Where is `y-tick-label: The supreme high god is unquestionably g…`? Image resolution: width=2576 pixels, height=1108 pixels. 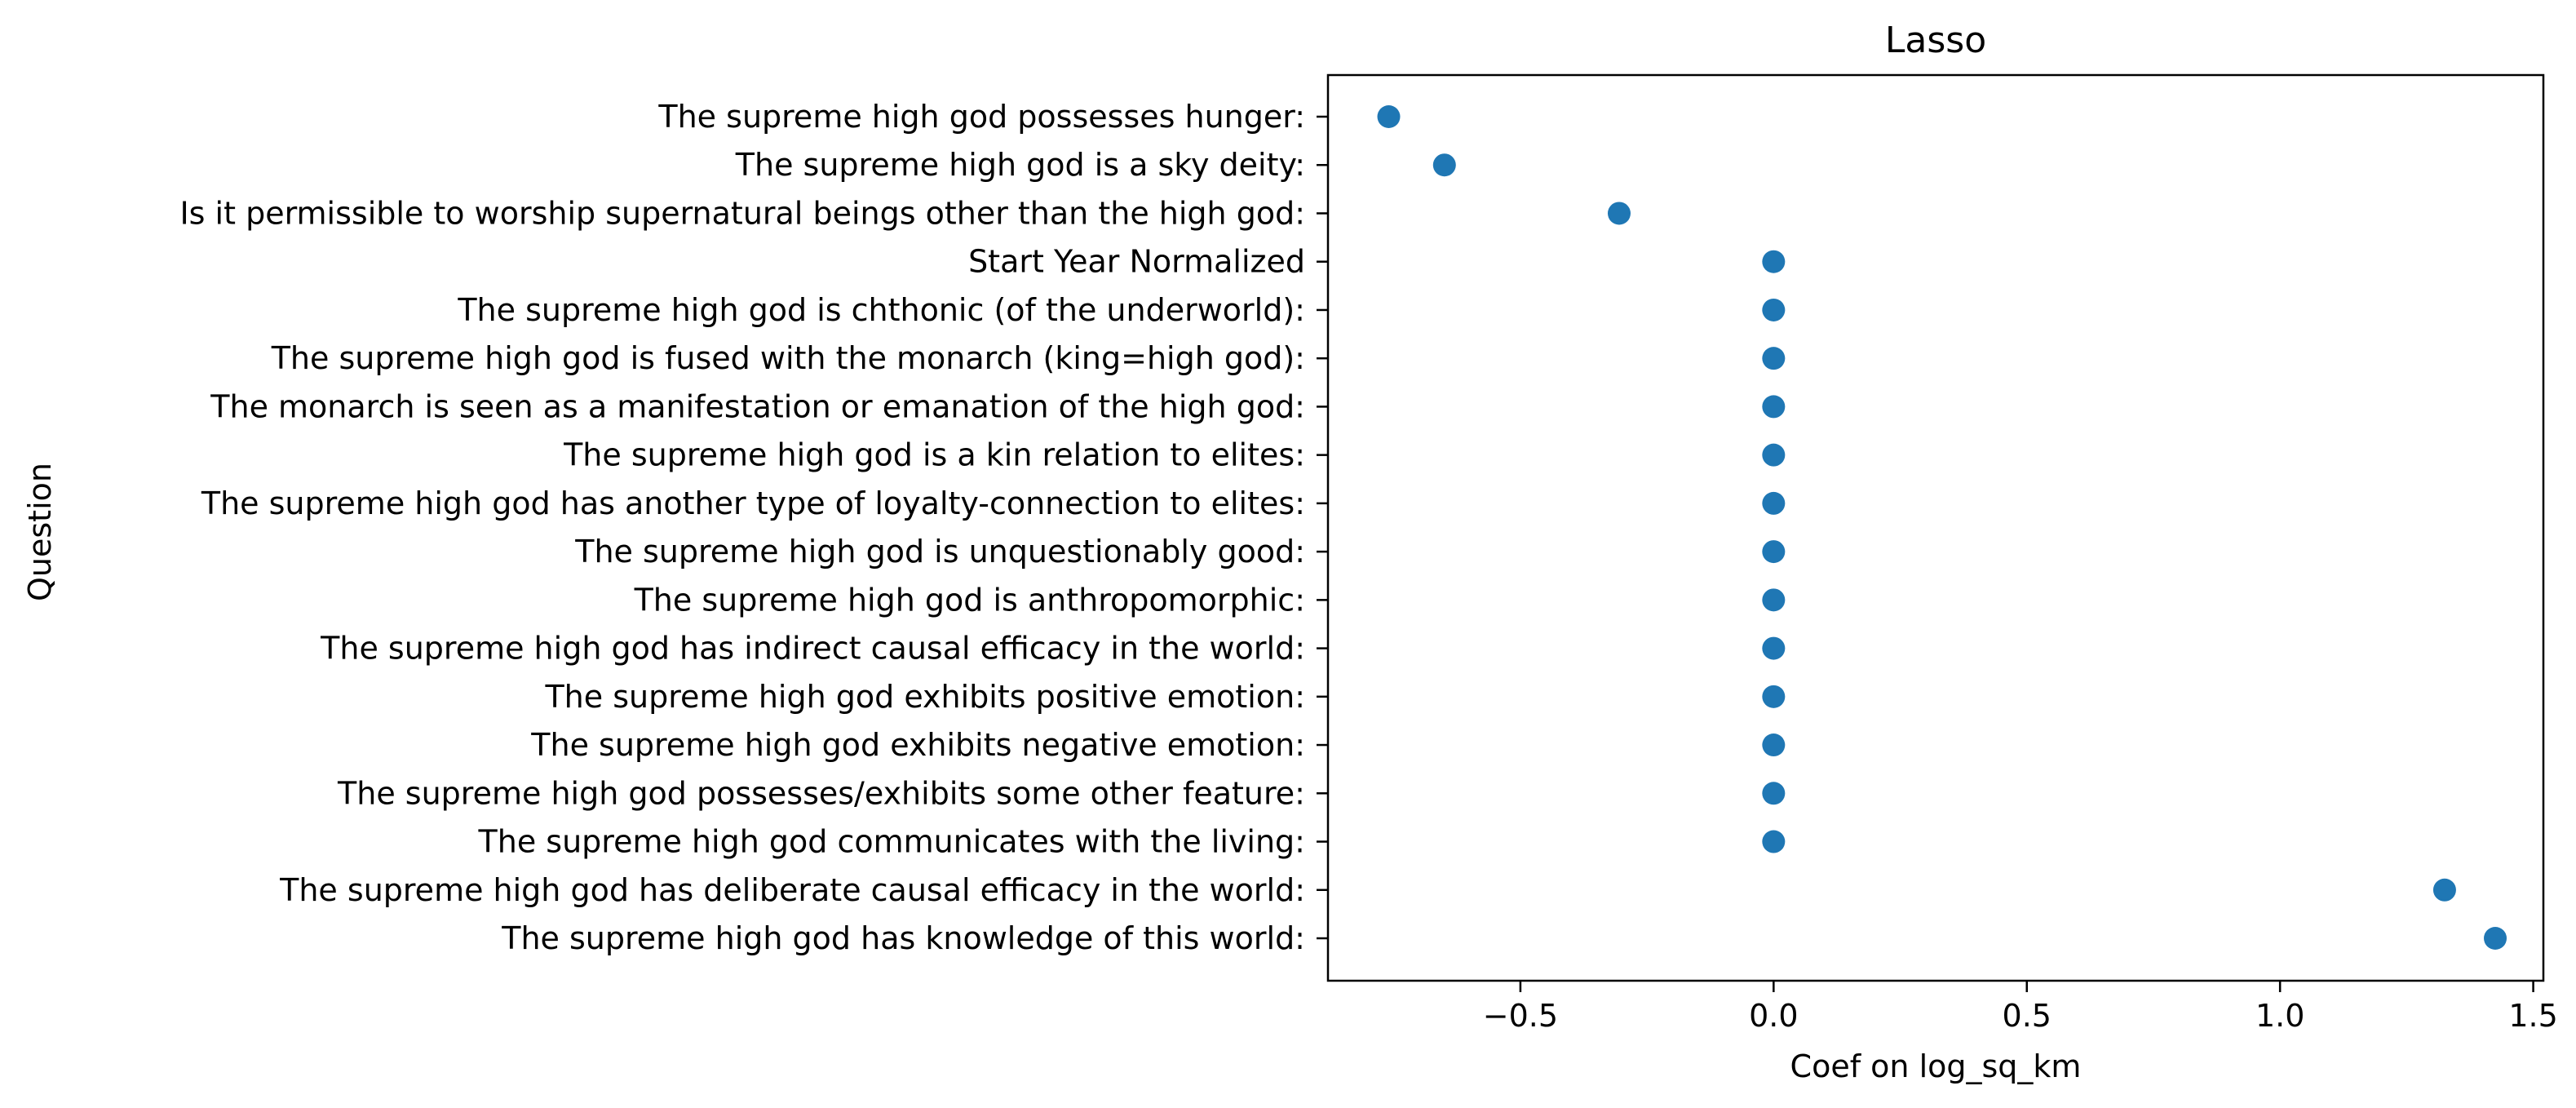 y-tick-label: The supreme high god is unquestionably g… is located at coordinates (939, 552).